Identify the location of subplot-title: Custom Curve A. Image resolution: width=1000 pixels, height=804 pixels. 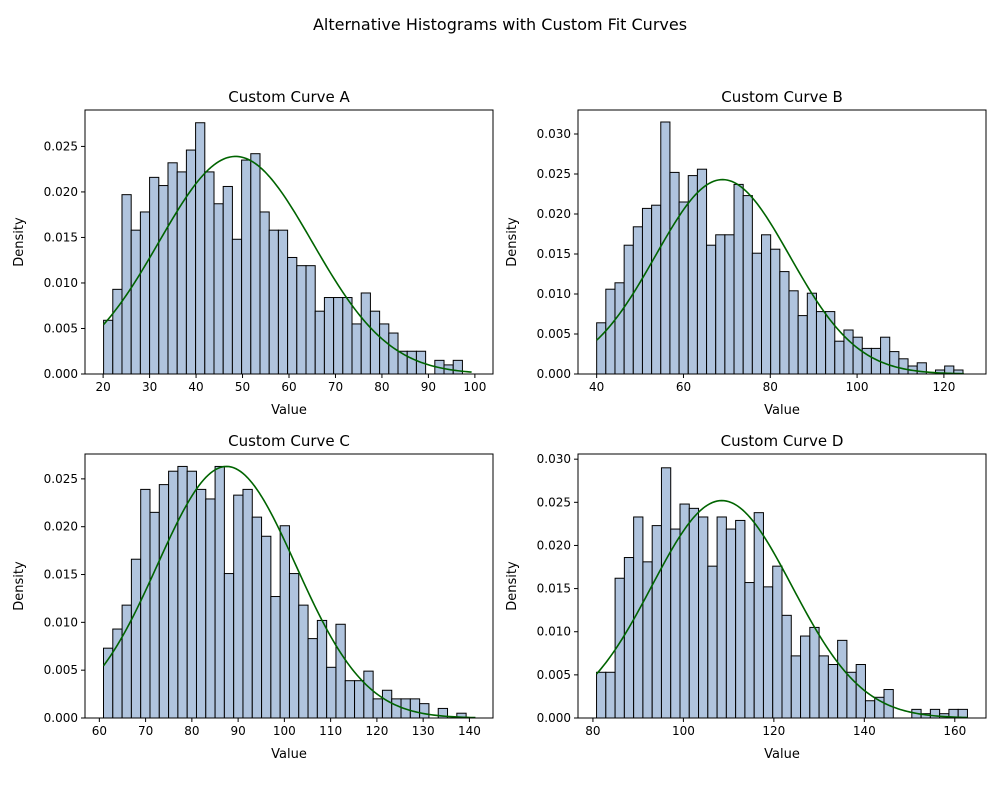
(289, 97).